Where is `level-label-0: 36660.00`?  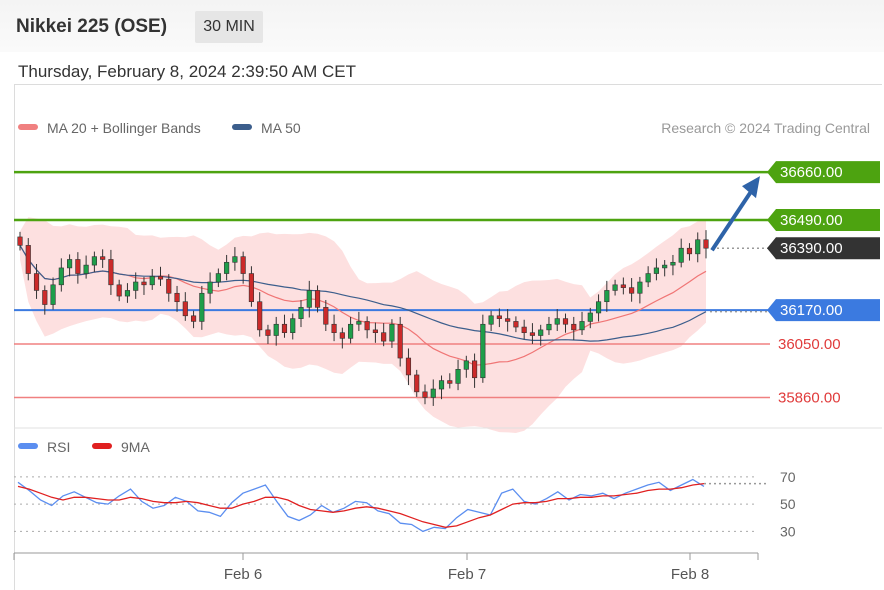 level-label-0: 36660.00 is located at coordinates (811, 172).